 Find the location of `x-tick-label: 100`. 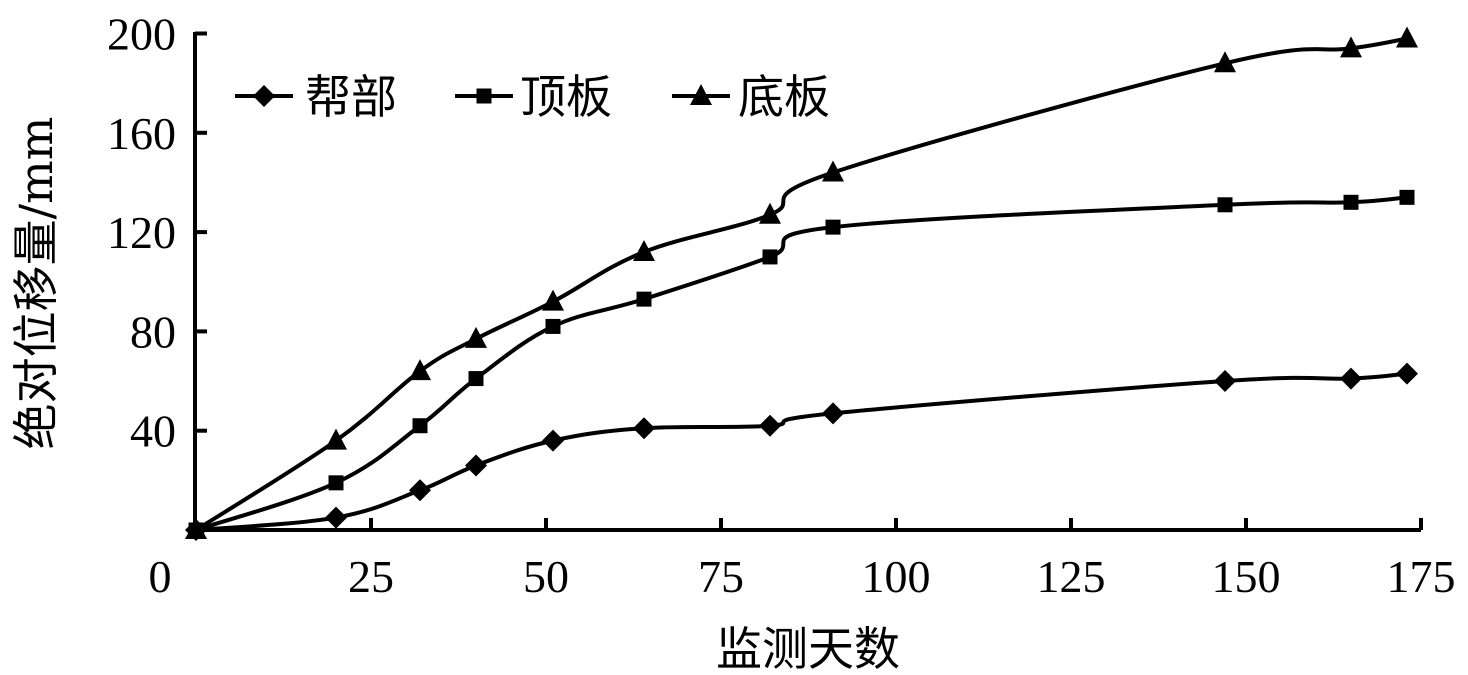

x-tick-label: 100 is located at coordinates (896, 576).